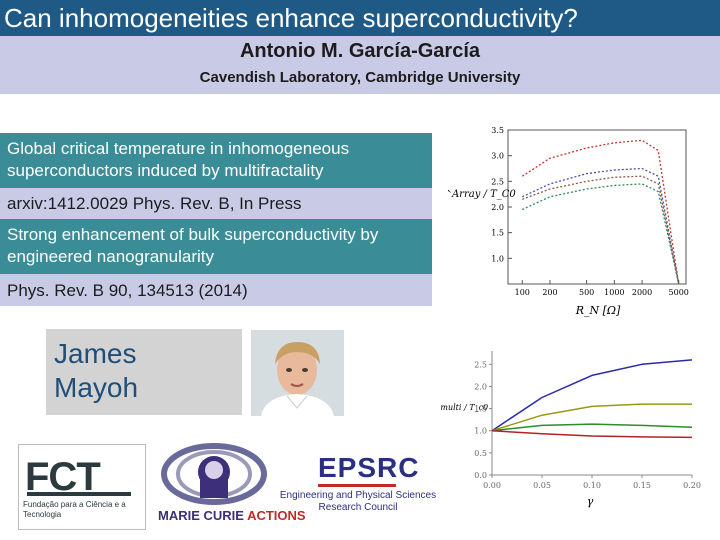  Describe the element at coordinates (482, 194) in the screenshot. I see `chart1-ylabel: T_C^Array / T_C0` at that location.